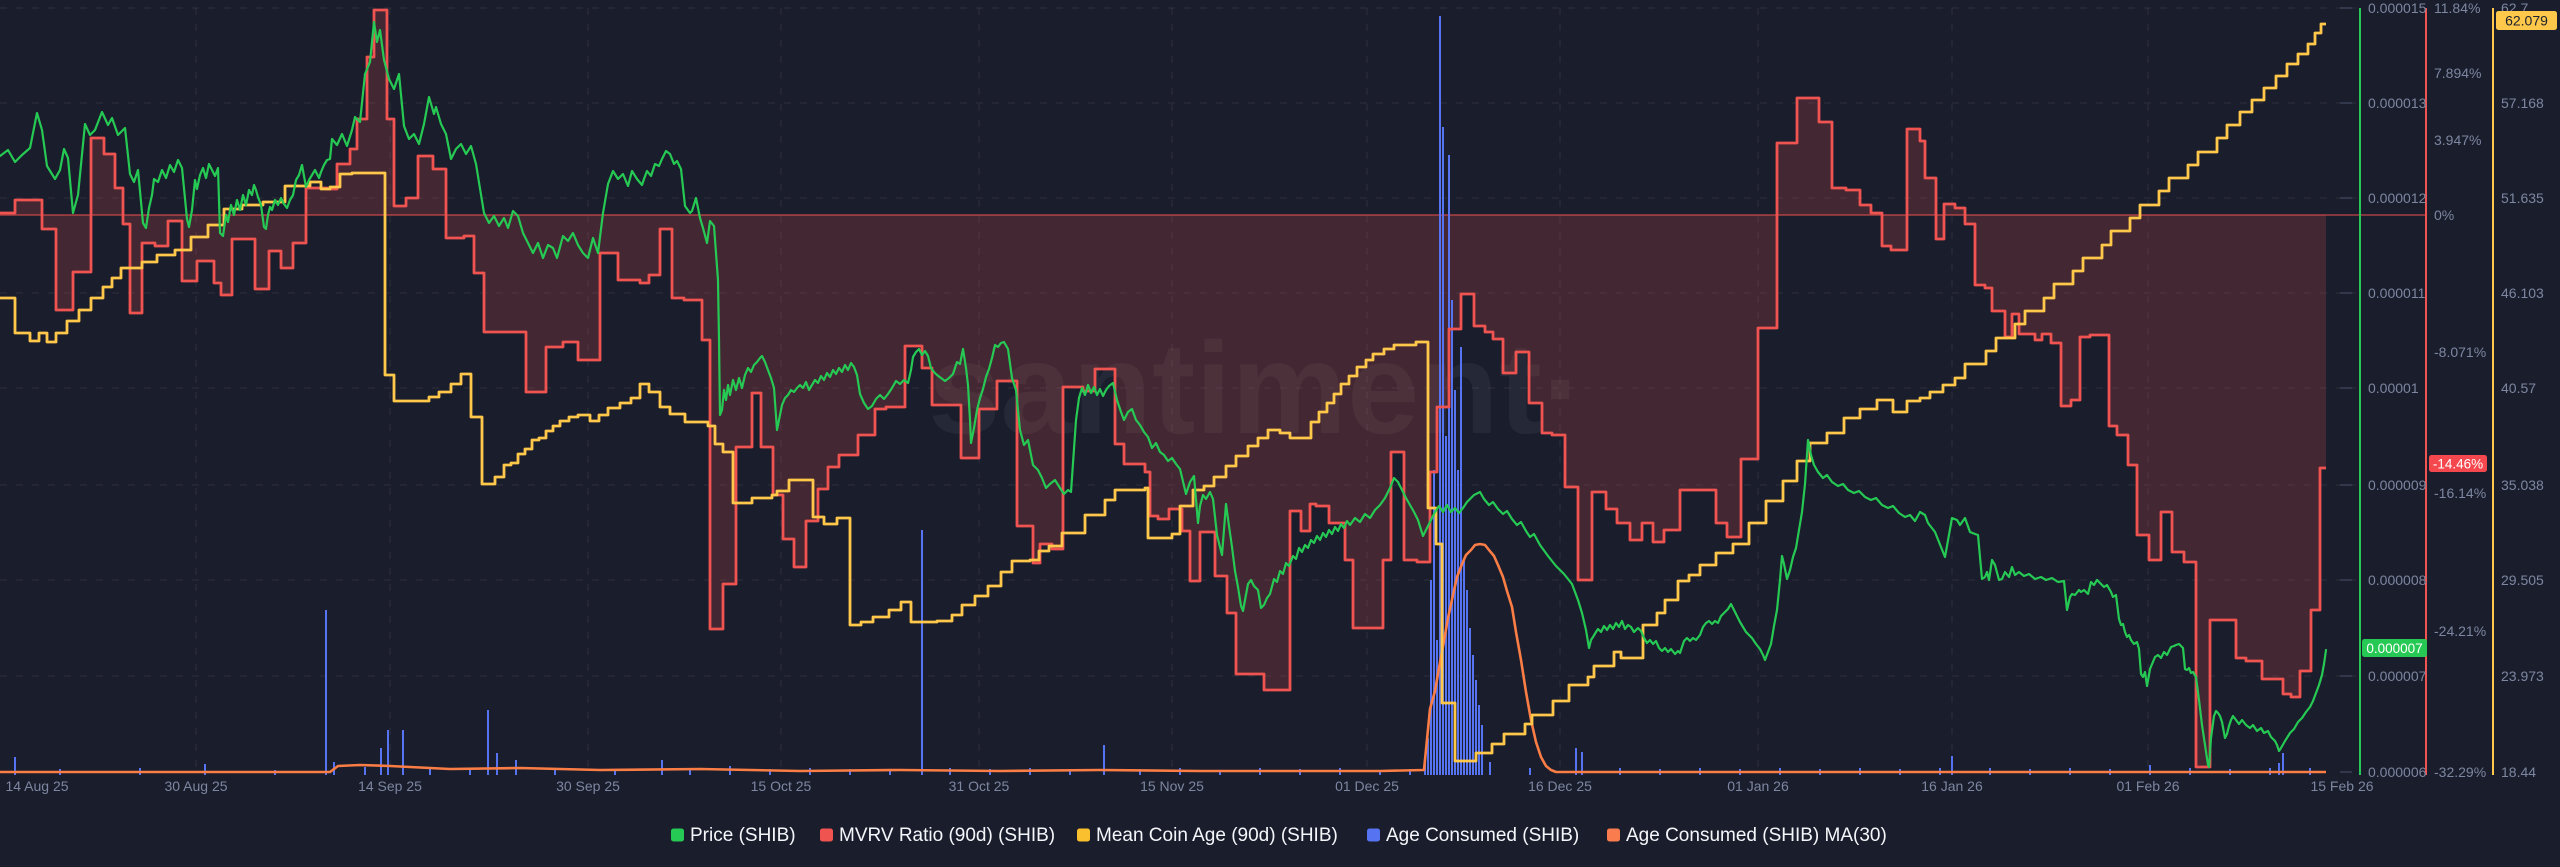 This screenshot has width=2560, height=867. What do you see at coordinates (390, 786) in the screenshot?
I see `svg-text: 14 Sep 25` at bounding box center [390, 786].